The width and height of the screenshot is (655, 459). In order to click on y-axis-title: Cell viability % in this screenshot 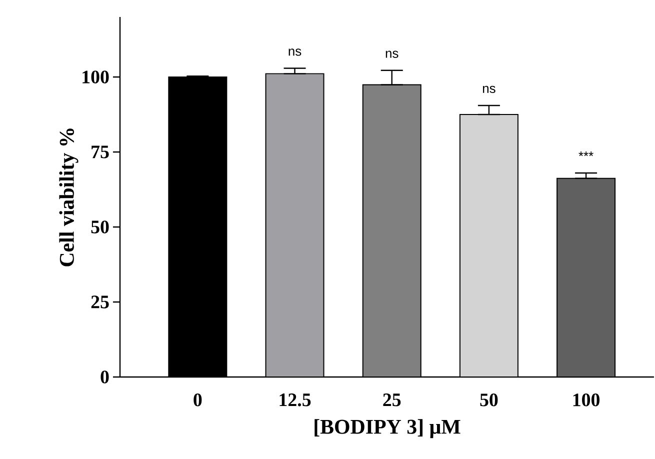, I will do `click(68, 197)`.